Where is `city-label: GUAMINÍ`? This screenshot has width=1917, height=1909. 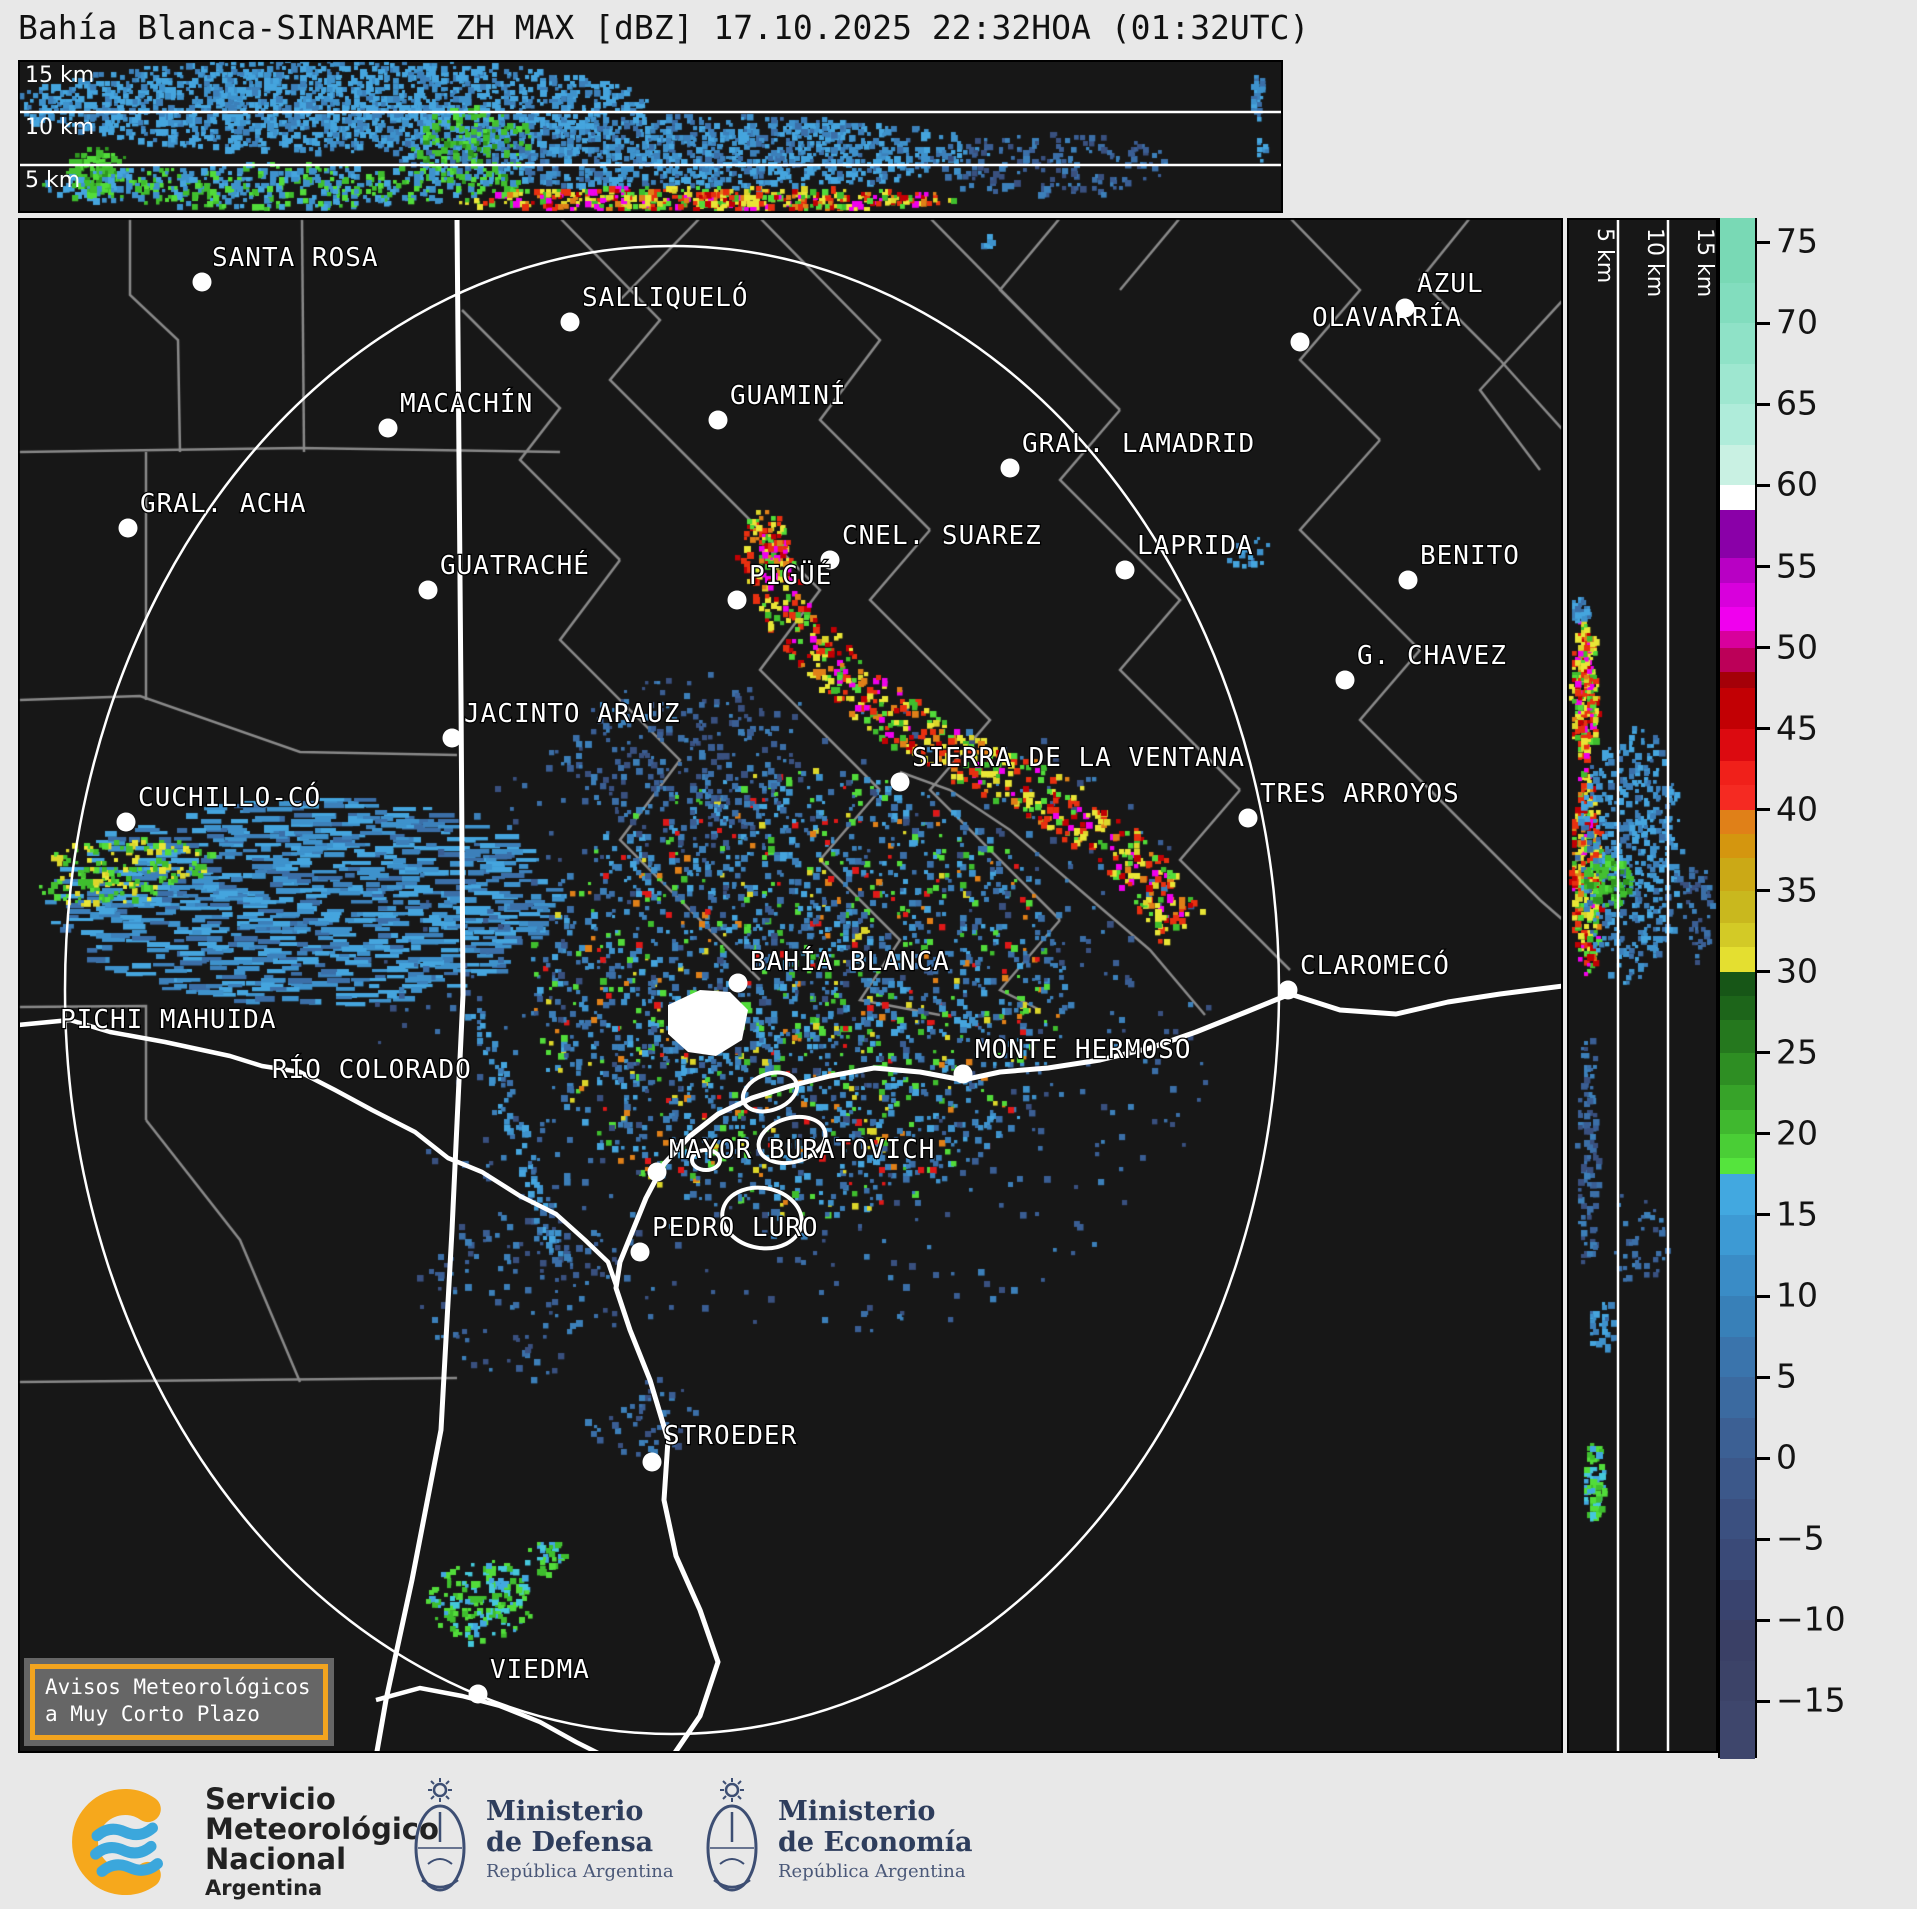 city-label: GUAMINÍ is located at coordinates (788, 395).